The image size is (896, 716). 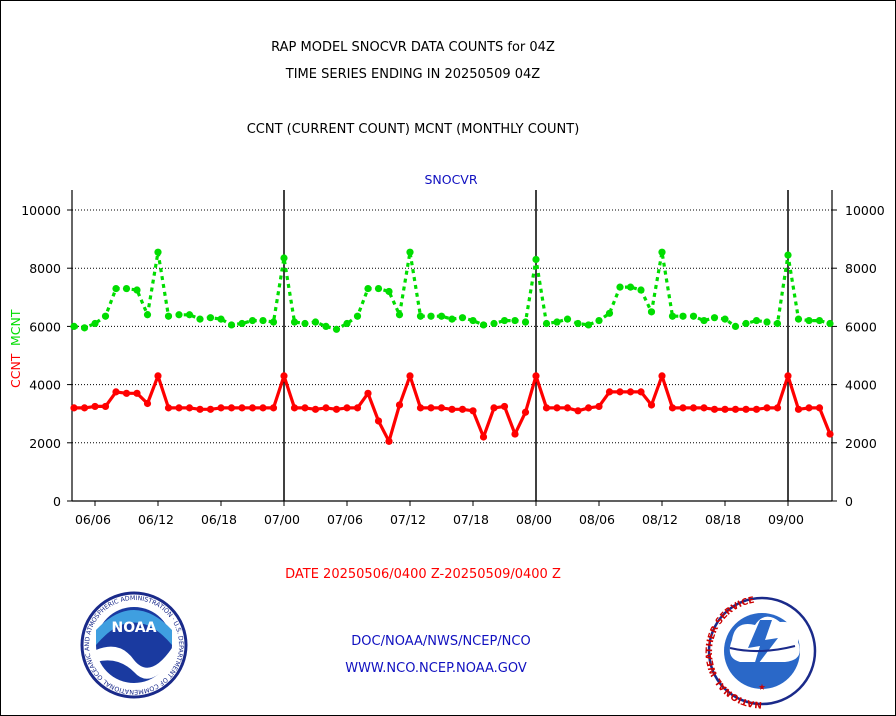 I want to click on x-tick-label: 06/12, so click(x=156, y=519).